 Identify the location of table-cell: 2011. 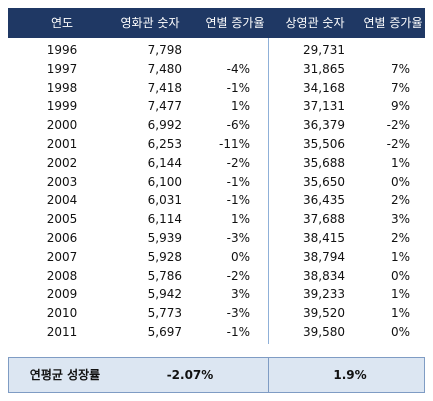
(62, 332).